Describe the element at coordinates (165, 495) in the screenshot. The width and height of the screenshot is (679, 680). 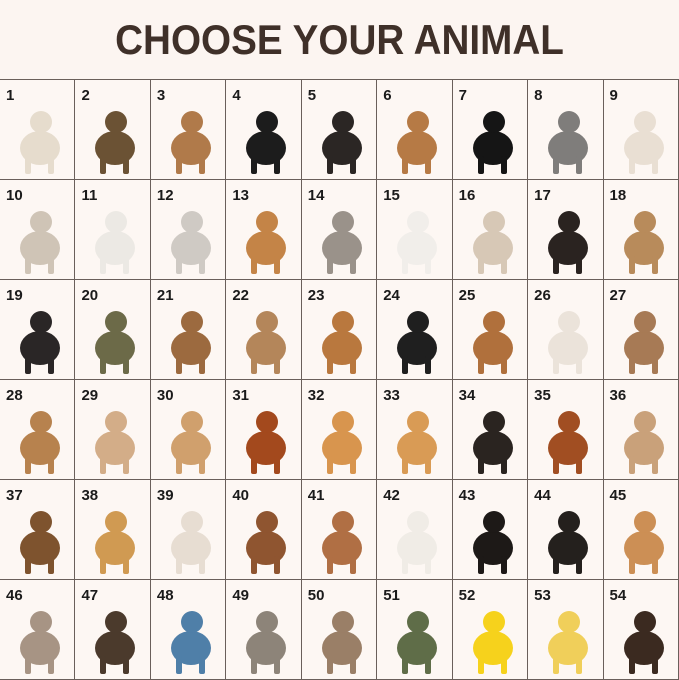
I see `animal-number: 39` at that location.